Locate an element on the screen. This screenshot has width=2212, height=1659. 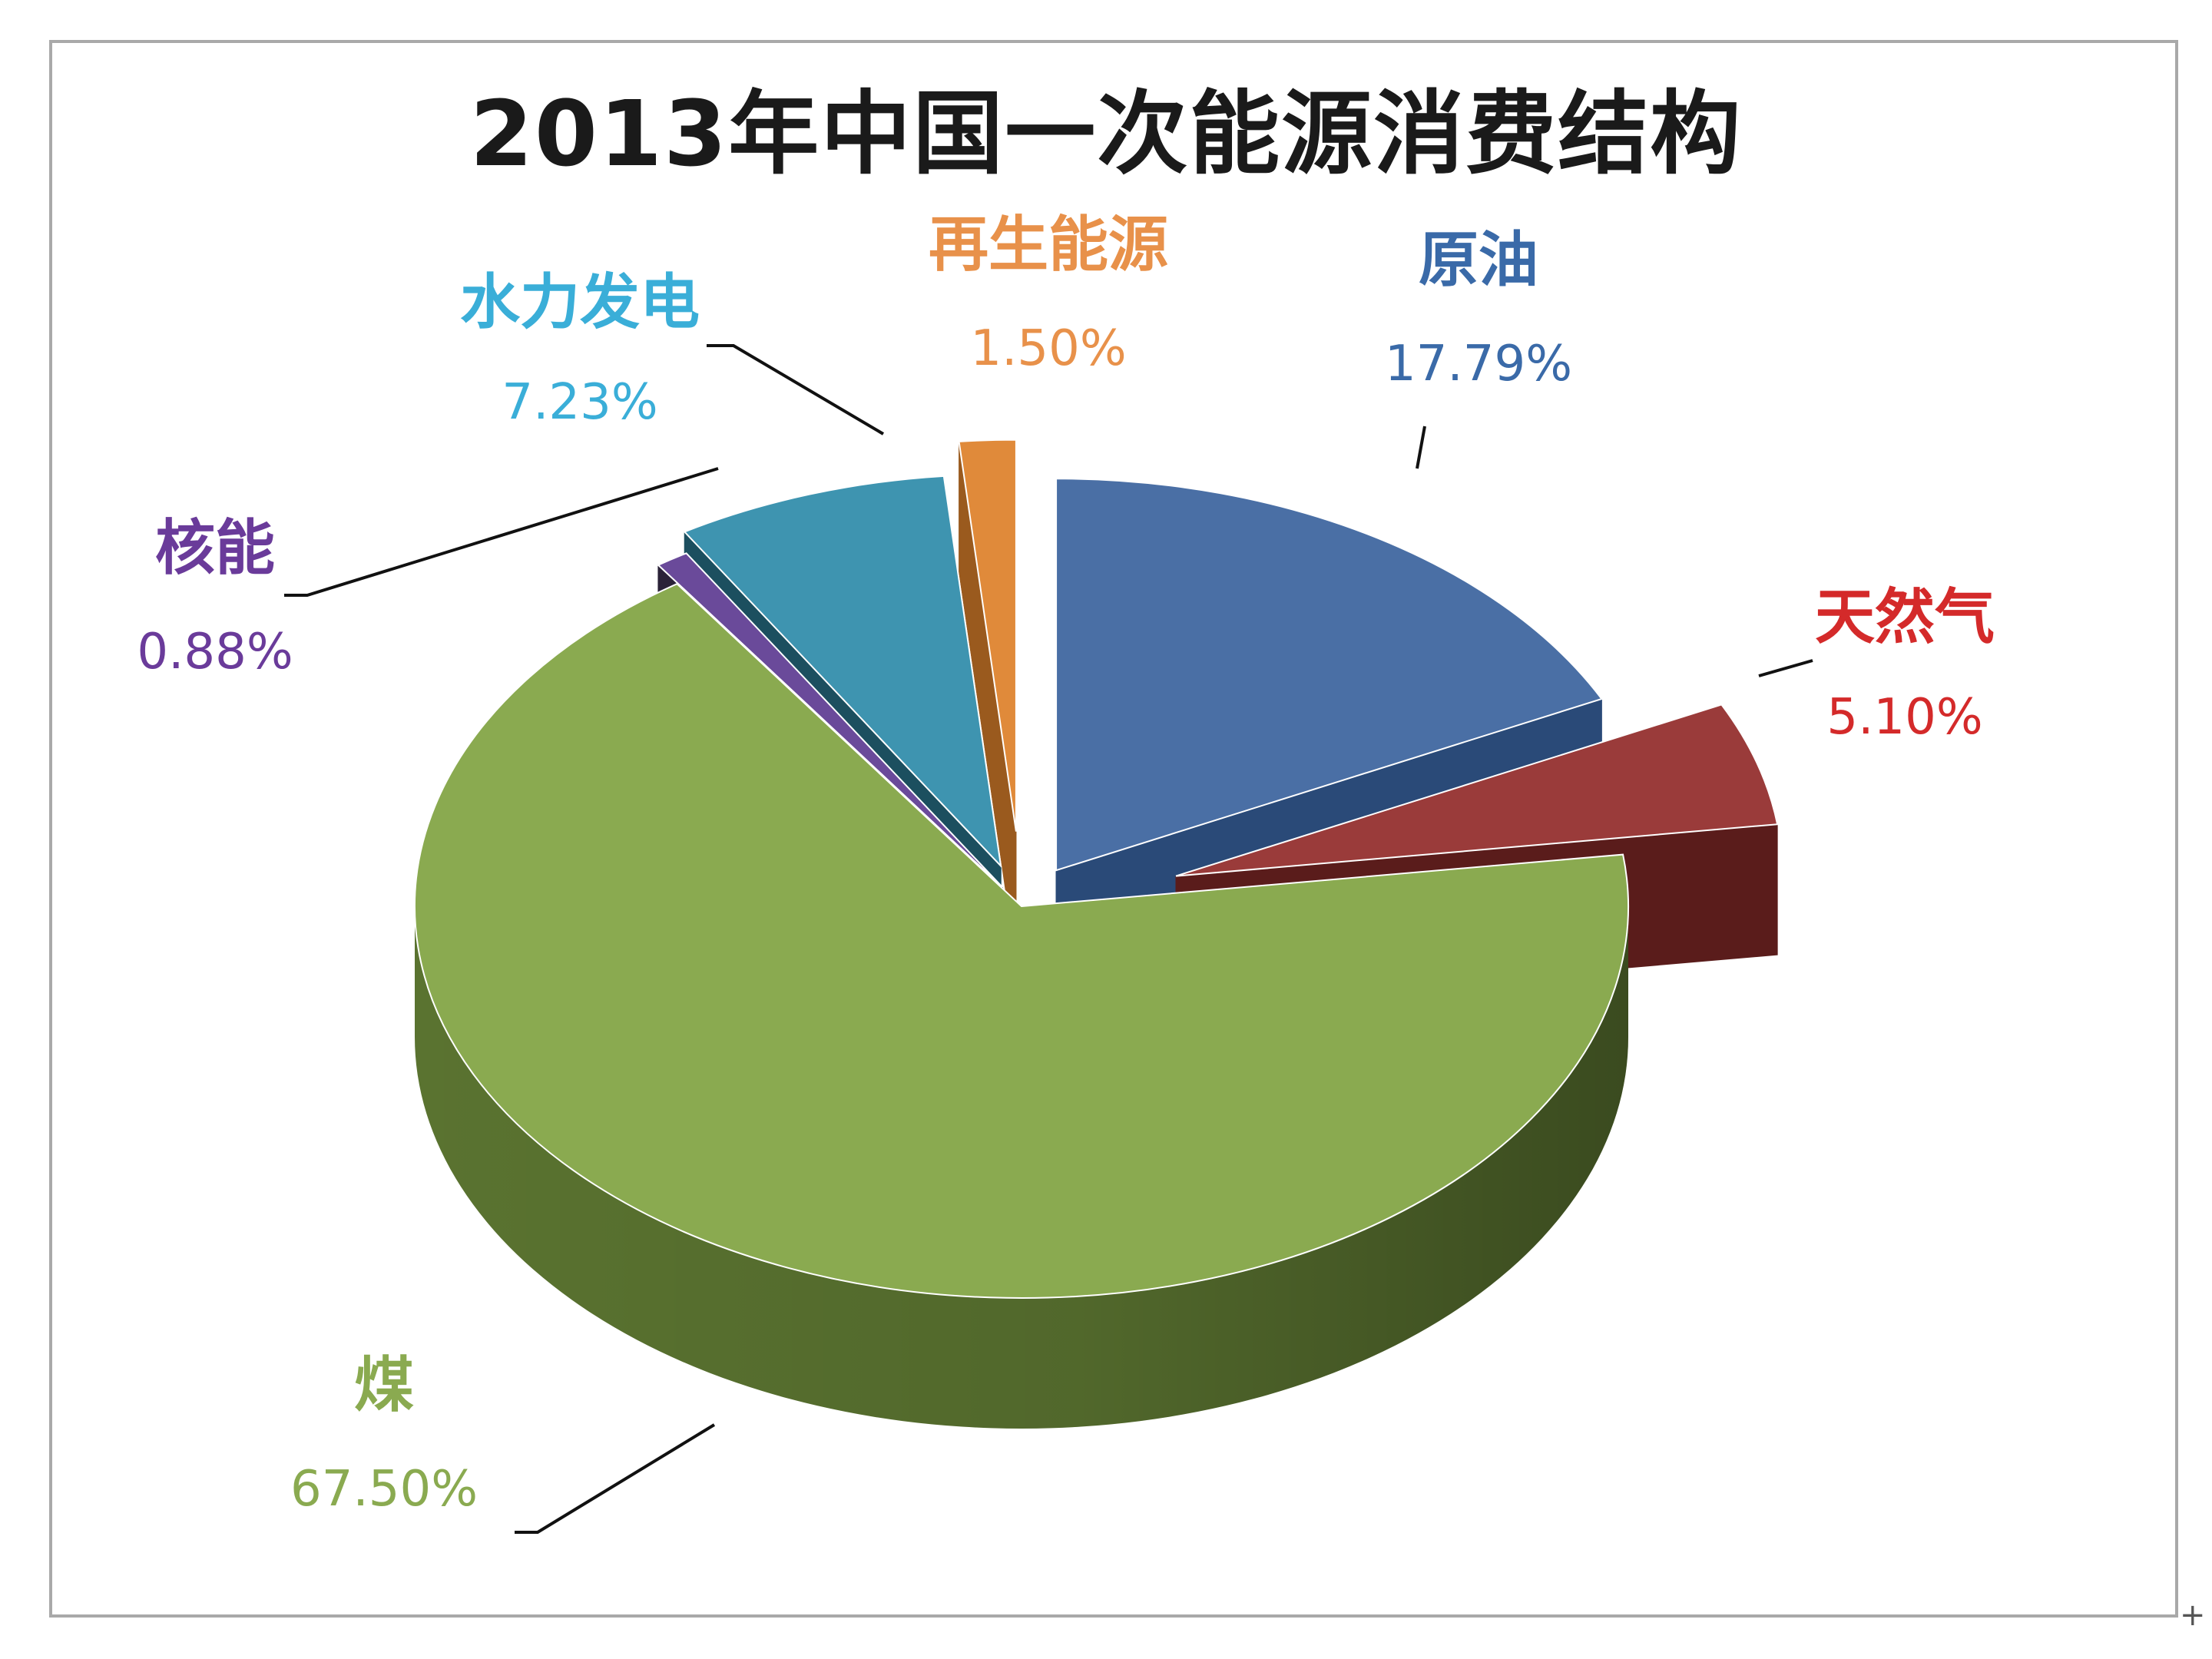
slice-label-value-3: 0.88% is located at coordinates (215, 652).